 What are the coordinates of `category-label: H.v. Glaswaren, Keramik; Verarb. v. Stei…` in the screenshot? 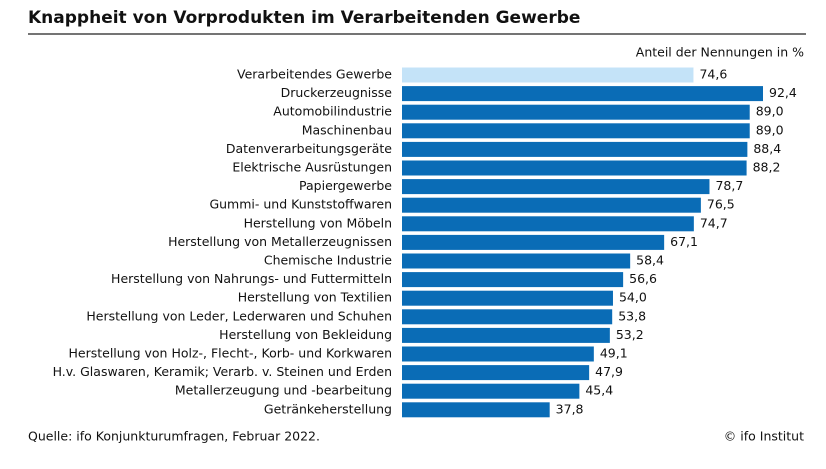 It's located at (222, 371).